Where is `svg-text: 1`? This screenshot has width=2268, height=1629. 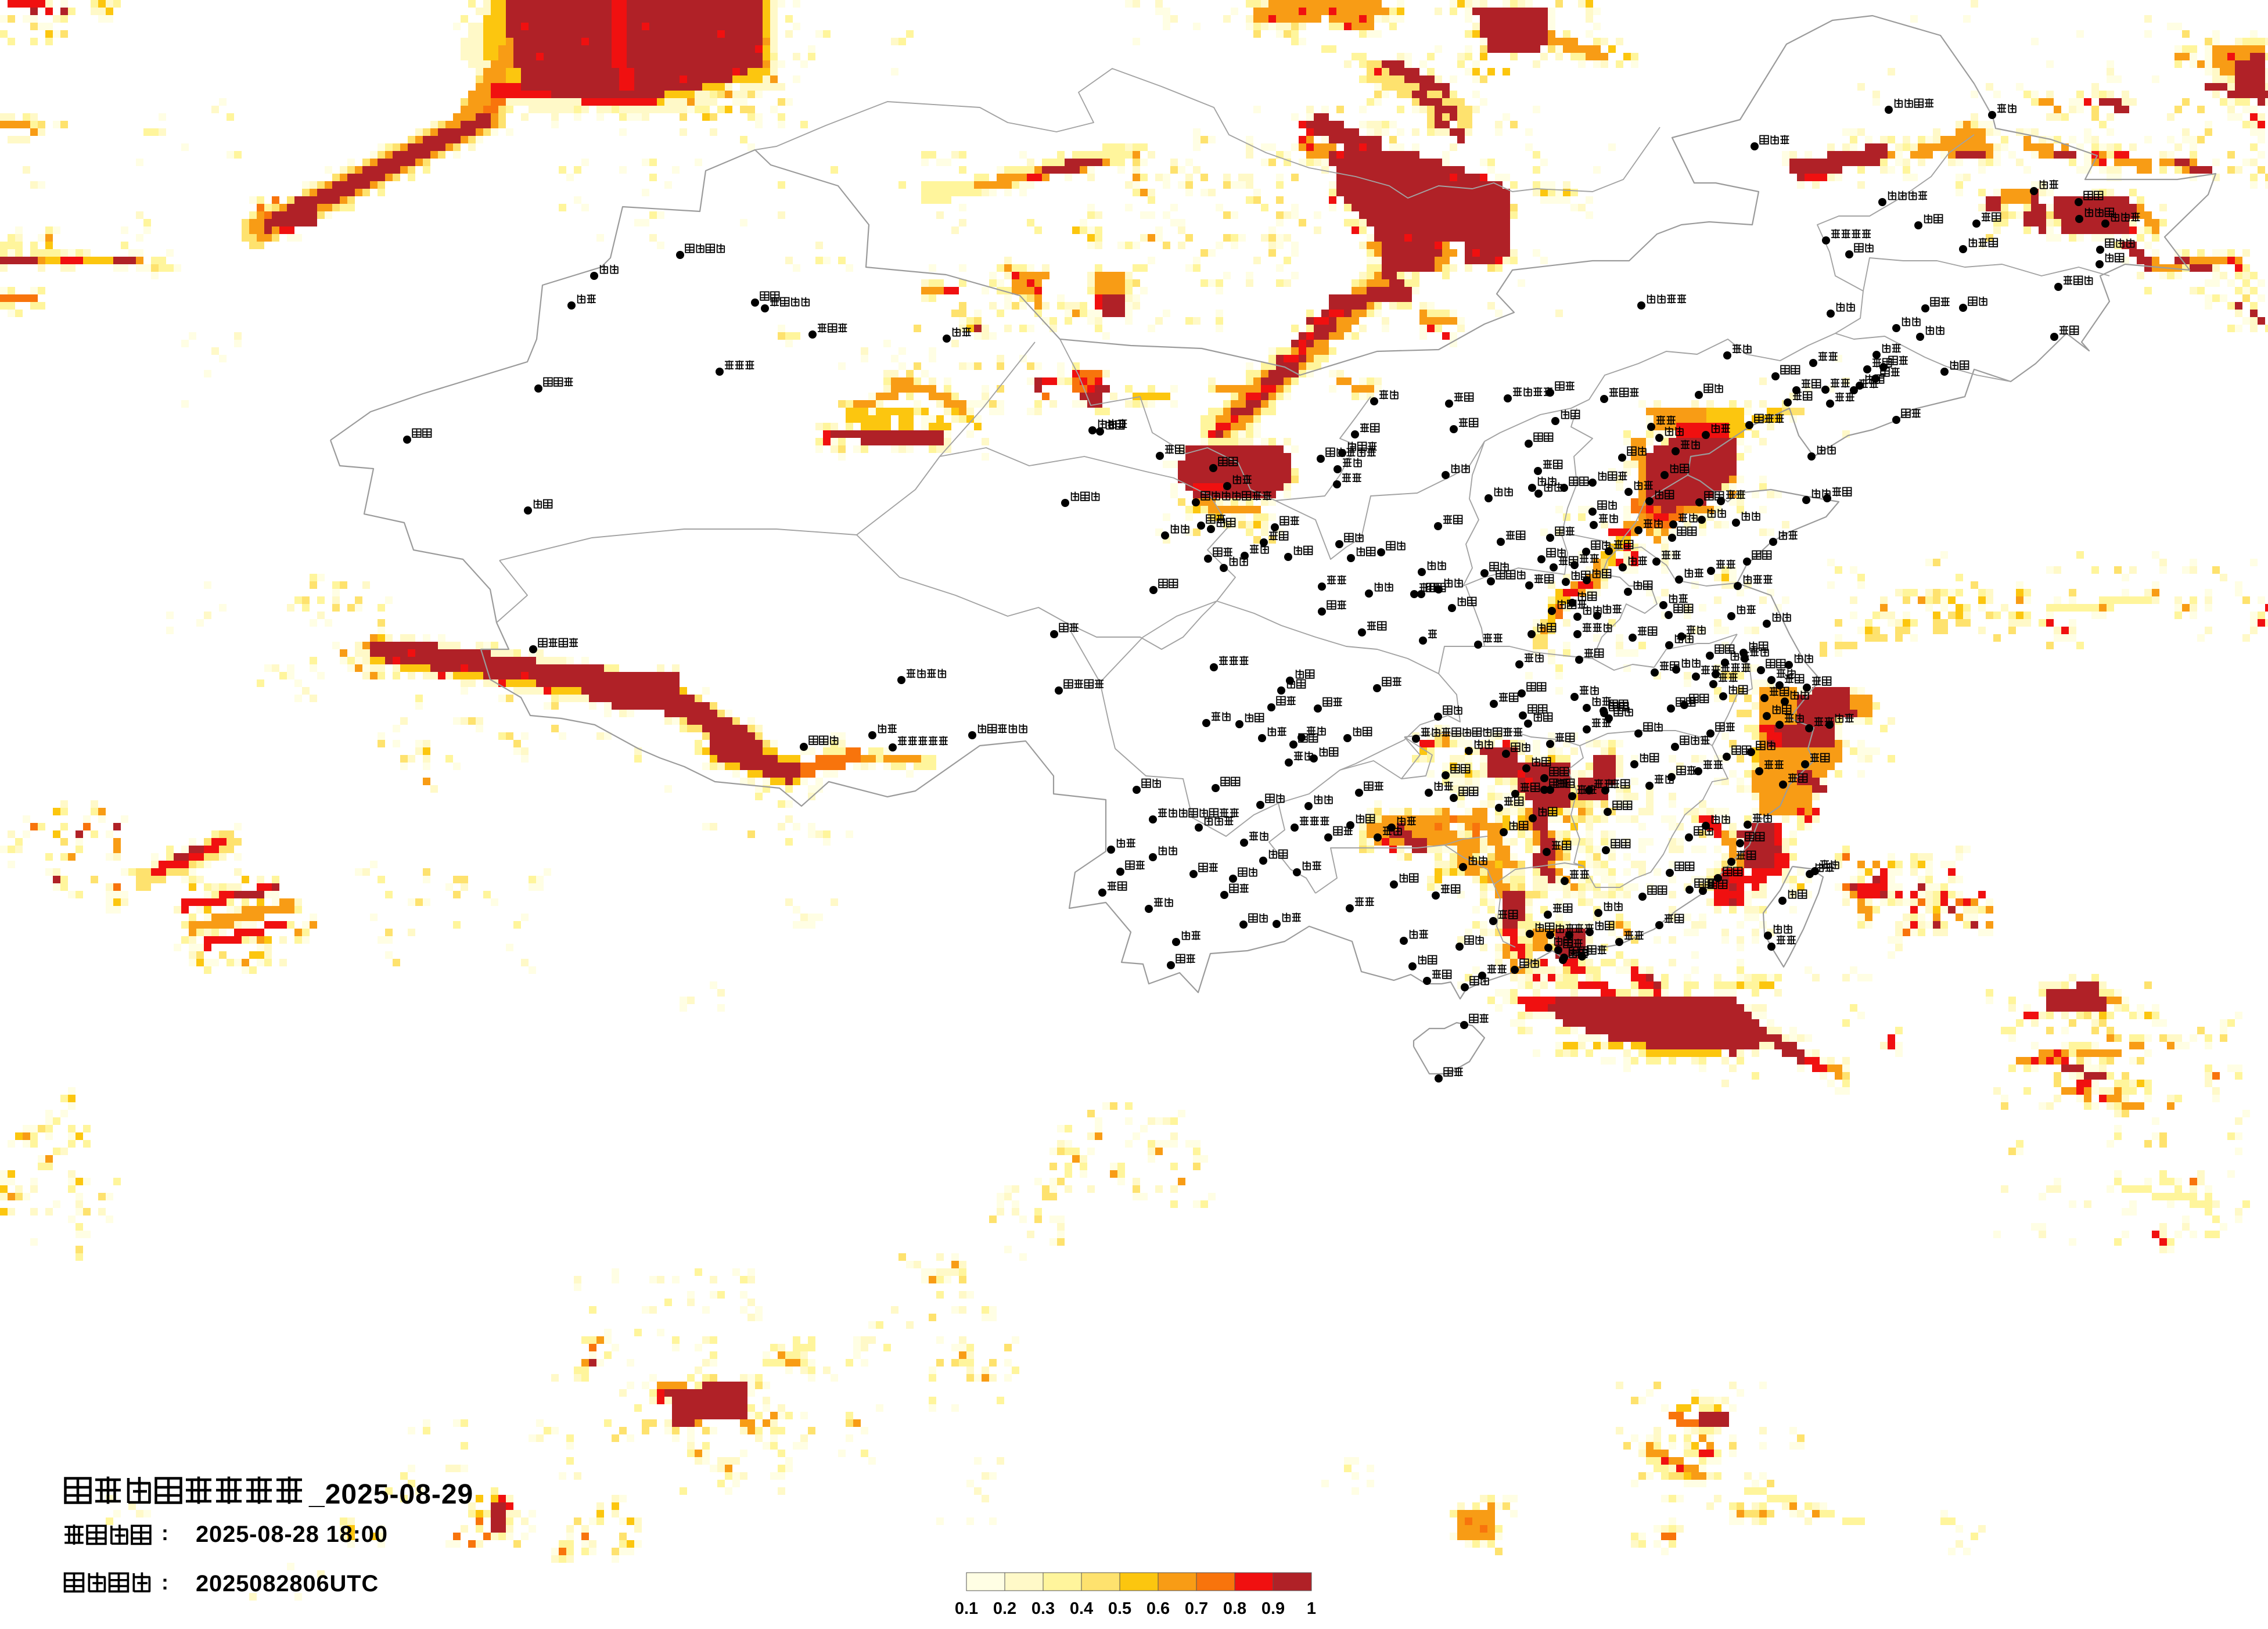 svg-text: 1 is located at coordinates (1311, 1608).